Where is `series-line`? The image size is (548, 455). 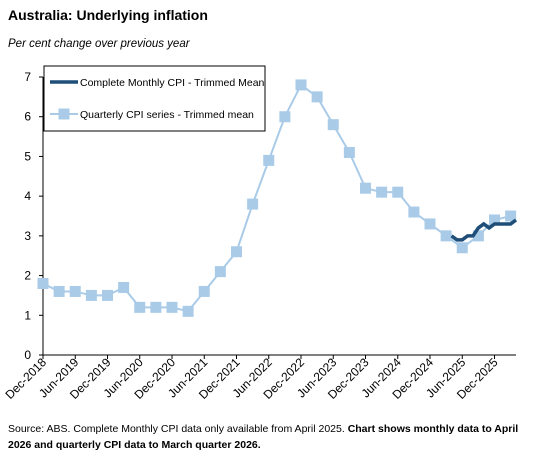
series-line is located at coordinates (484, 230).